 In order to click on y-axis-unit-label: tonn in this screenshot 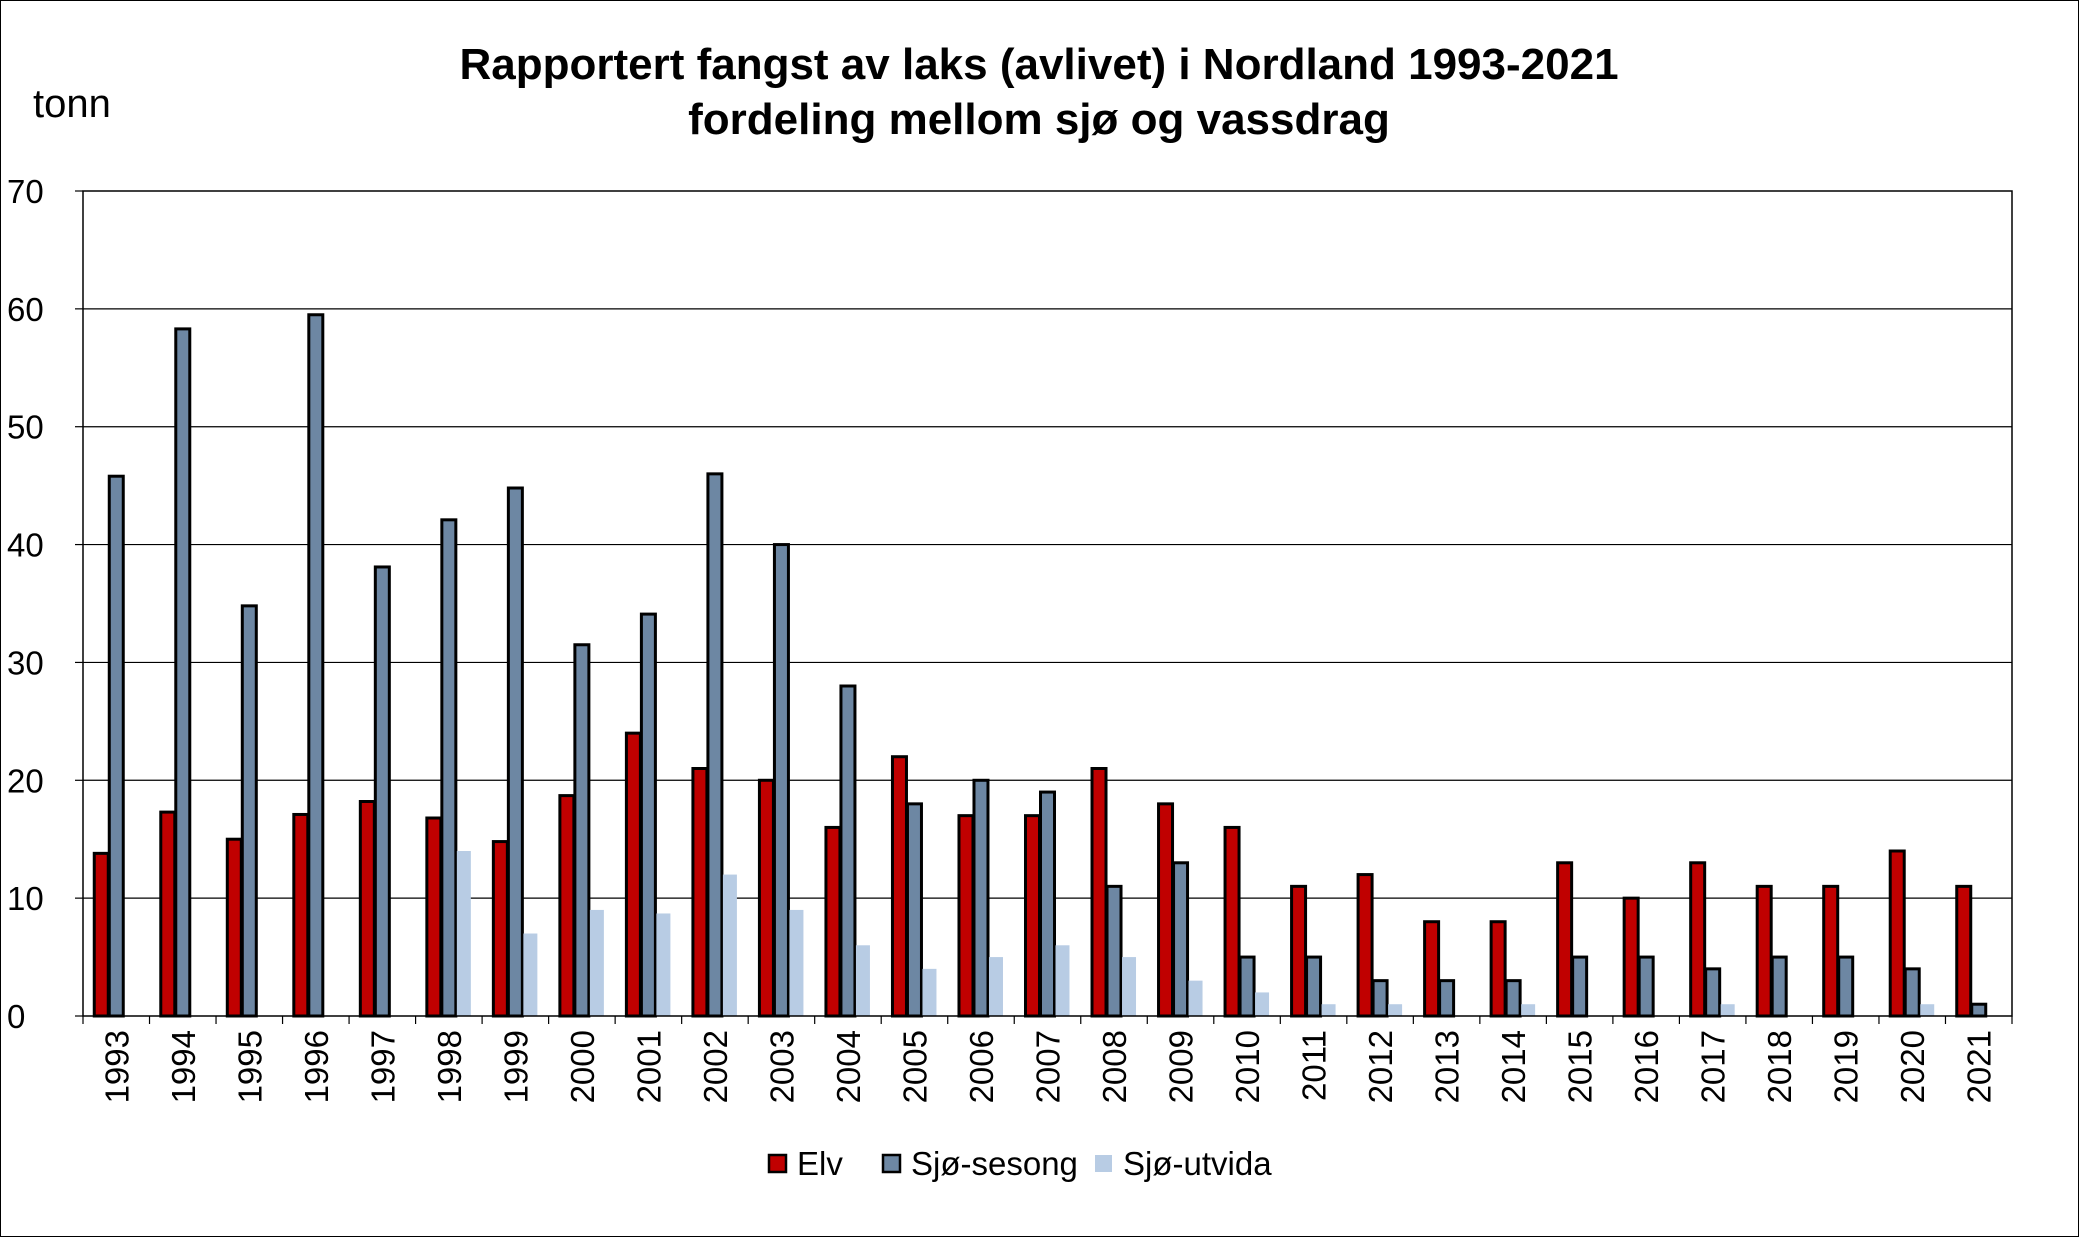, I will do `click(72, 104)`.